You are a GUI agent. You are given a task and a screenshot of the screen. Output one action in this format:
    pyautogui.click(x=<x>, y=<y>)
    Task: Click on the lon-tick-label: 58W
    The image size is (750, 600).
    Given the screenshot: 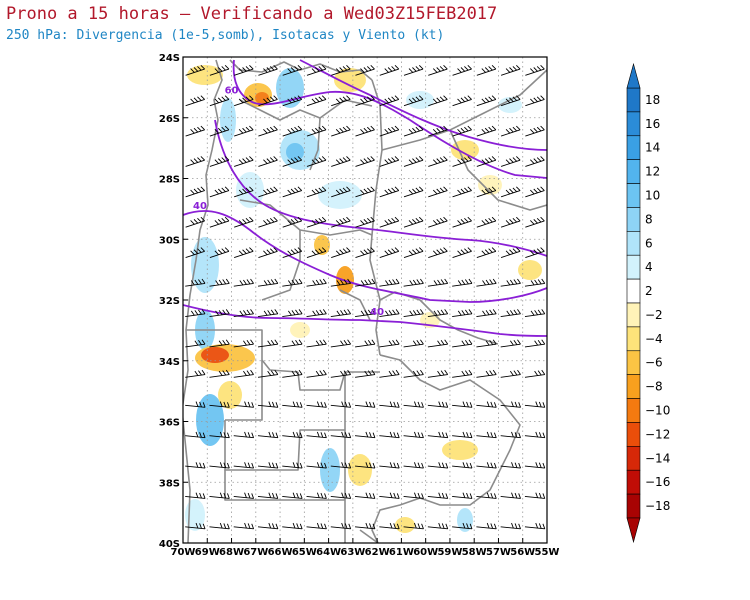 What is the action you would take?
    pyautogui.click(x=474, y=552)
    